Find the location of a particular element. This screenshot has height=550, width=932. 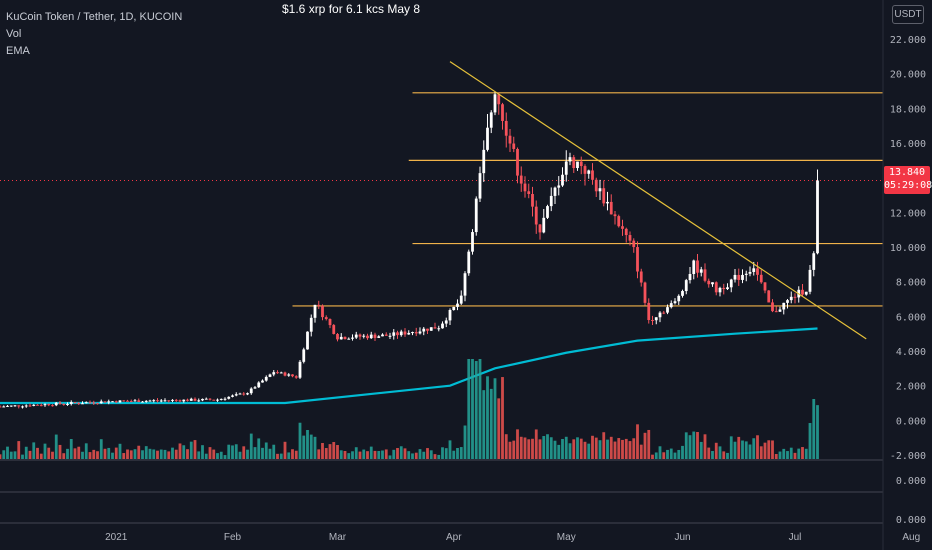

y-tick-label: 8.000 is located at coordinates (911, 283).